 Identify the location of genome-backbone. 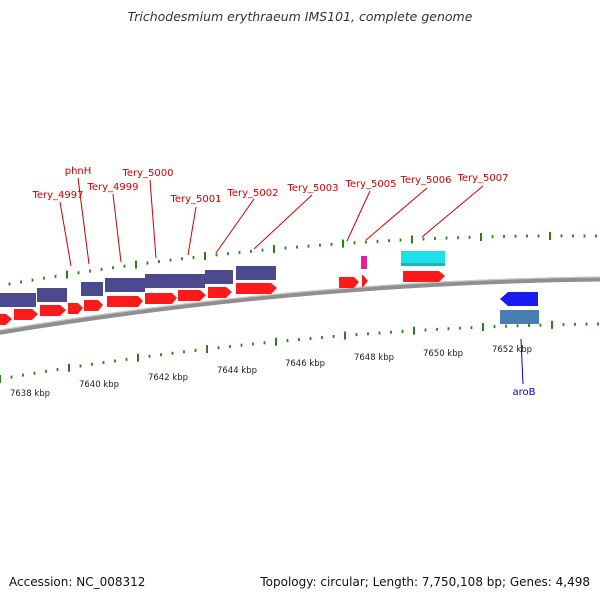
(300, 305).